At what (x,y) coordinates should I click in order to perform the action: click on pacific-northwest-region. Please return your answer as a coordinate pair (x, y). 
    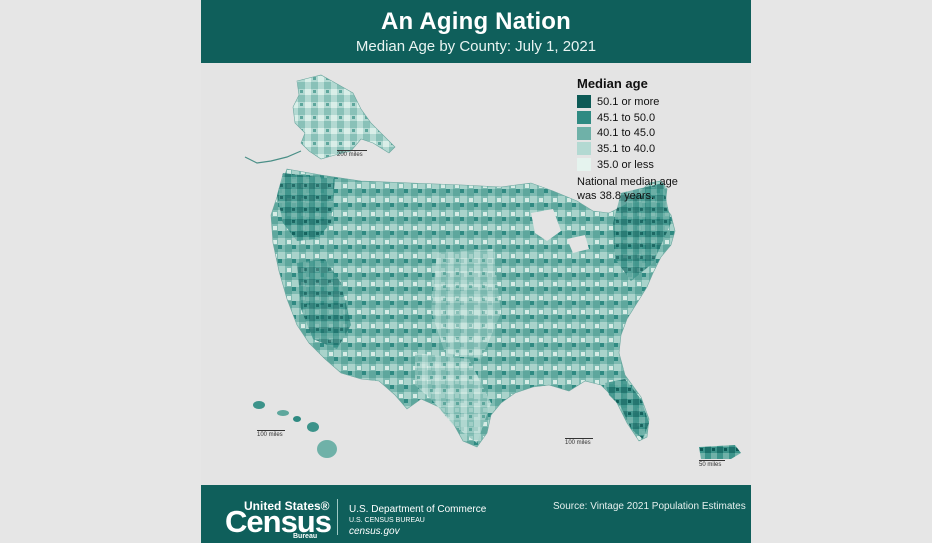
    Looking at the image, I should click on (306, 207).